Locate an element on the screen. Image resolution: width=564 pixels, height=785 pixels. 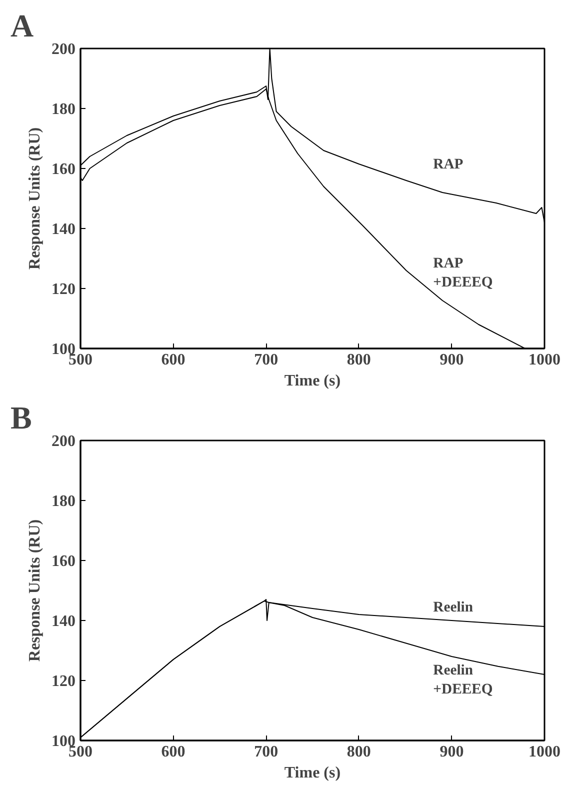
annotation: Reelin +DEEEQ is located at coordinates (463, 680).